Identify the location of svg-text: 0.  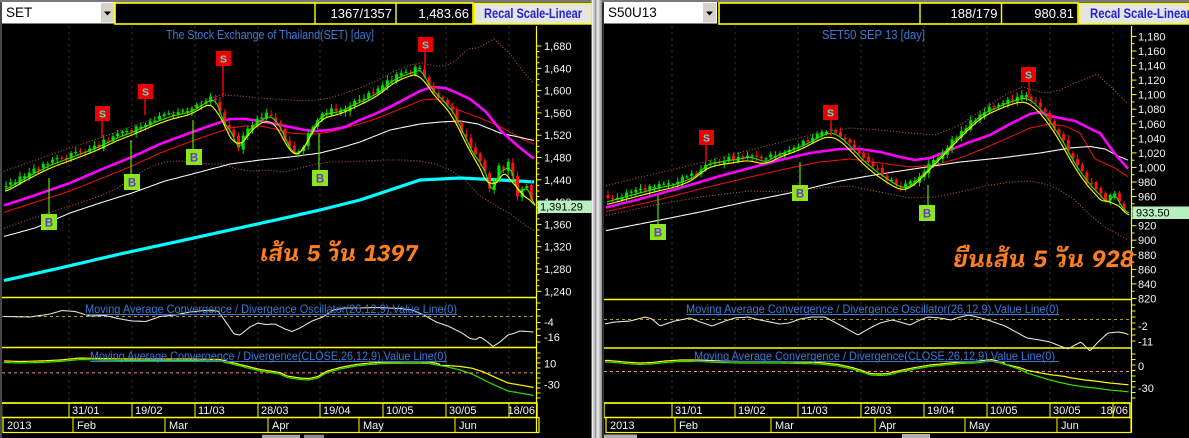
(1141, 367).